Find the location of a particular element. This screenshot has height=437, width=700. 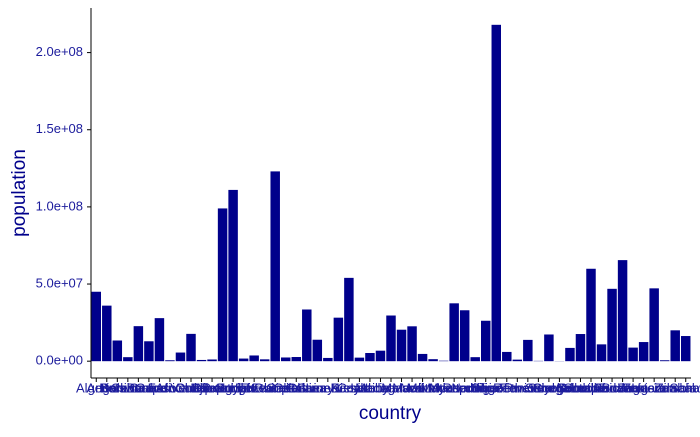

y-tick-label: 2.0e+08 is located at coordinates (59, 51).